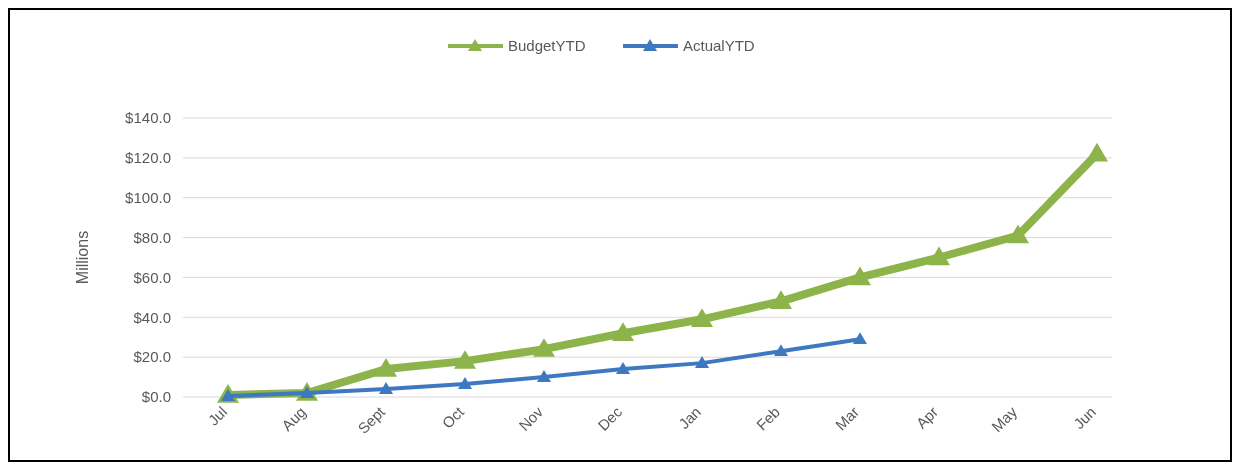 The height and width of the screenshot is (470, 1240). What do you see at coordinates (690, 418) in the screenshot?
I see `x-tick-label: Jan` at bounding box center [690, 418].